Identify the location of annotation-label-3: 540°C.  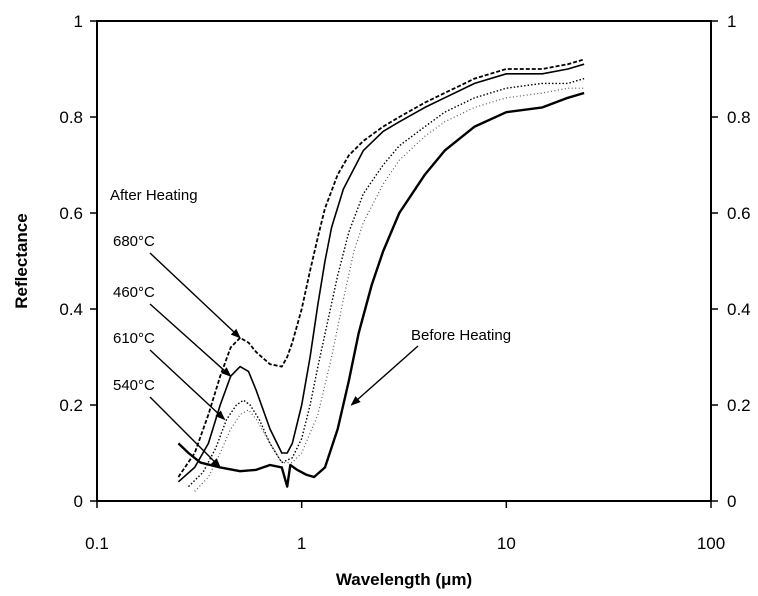
(134, 385).